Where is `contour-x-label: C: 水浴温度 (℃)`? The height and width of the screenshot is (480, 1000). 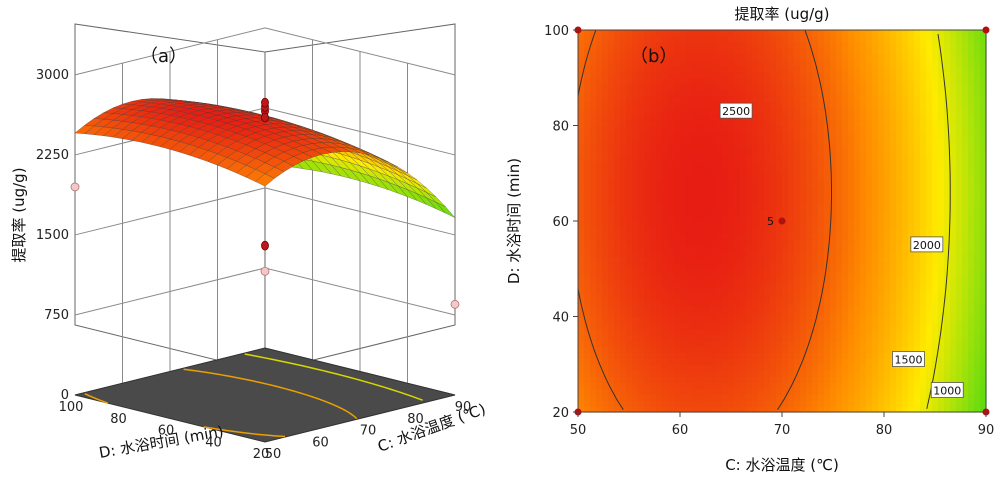 contour-x-label: C: 水浴温度 (℃) is located at coordinates (782, 465).